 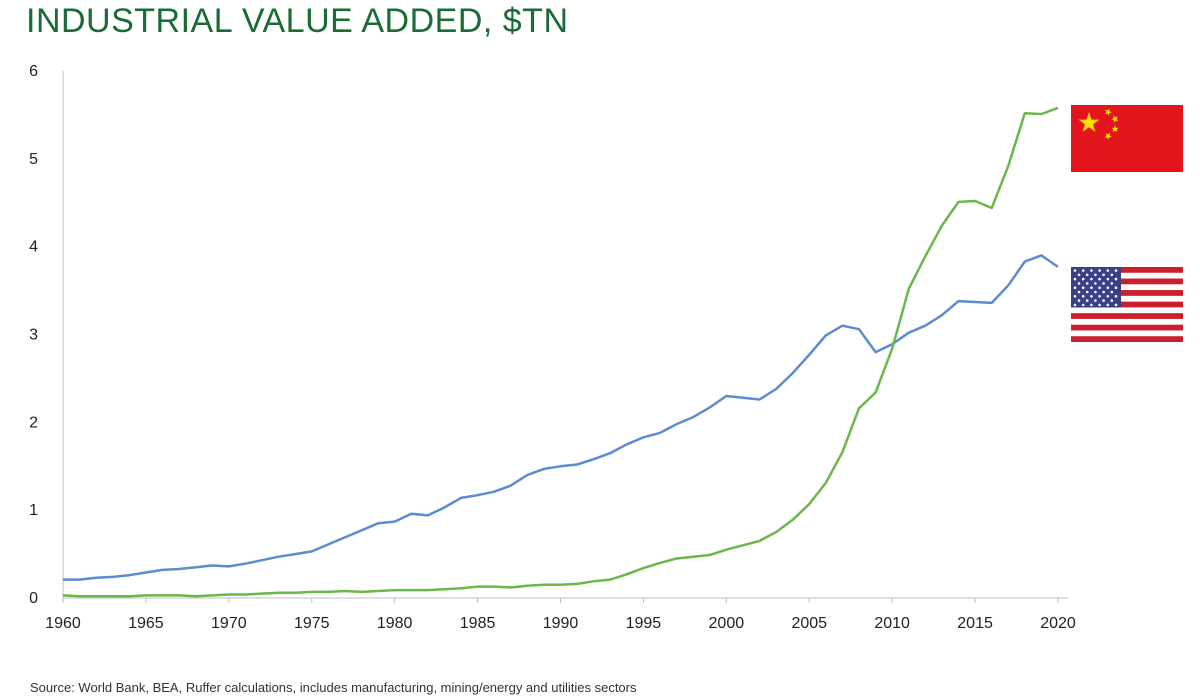 What do you see at coordinates (727, 623) in the screenshot?
I see `x-tick-label: 2000` at bounding box center [727, 623].